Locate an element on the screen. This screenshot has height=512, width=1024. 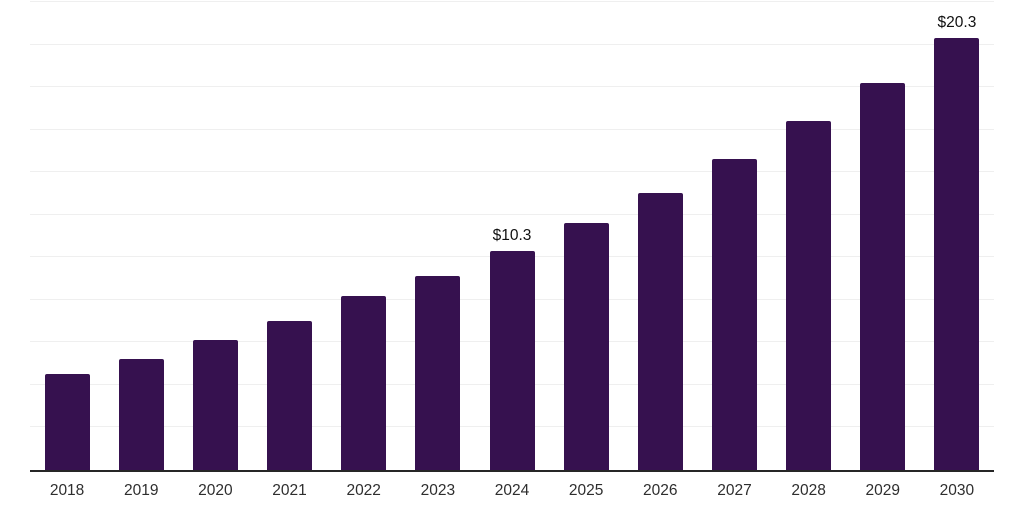
x-tick-label-2020: 2020 is located at coordinates (215, 490).